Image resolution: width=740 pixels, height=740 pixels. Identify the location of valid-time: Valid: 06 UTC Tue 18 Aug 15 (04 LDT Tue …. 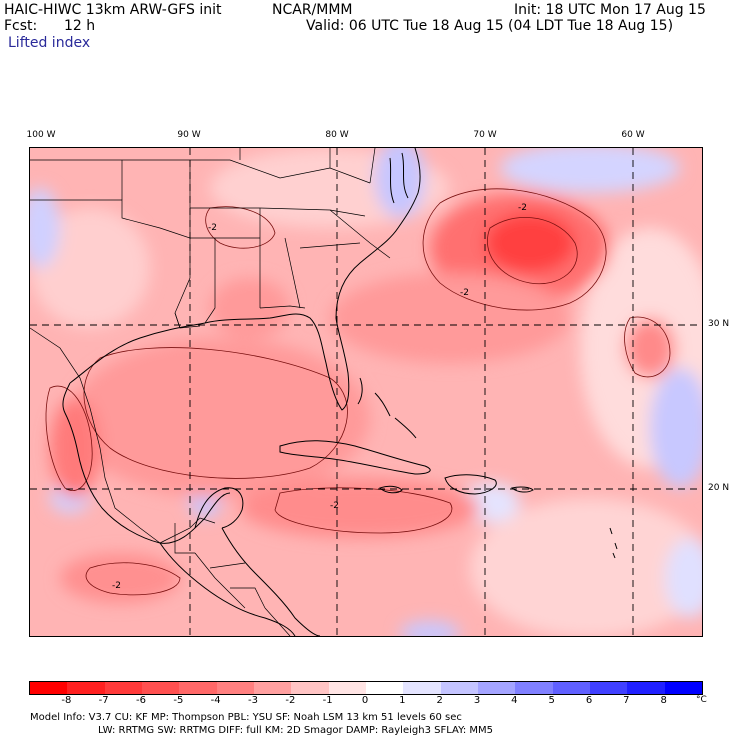
(490, 26).